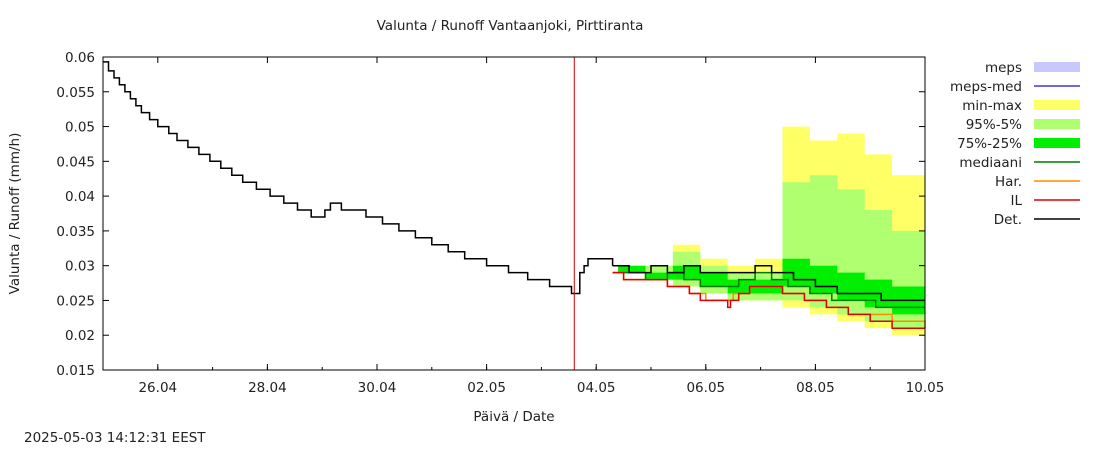 The image size is (1100, 450). Describe the element at coordinates (705, 388) in the screenshot. I see `x-tick-label: 06.05` at that location.